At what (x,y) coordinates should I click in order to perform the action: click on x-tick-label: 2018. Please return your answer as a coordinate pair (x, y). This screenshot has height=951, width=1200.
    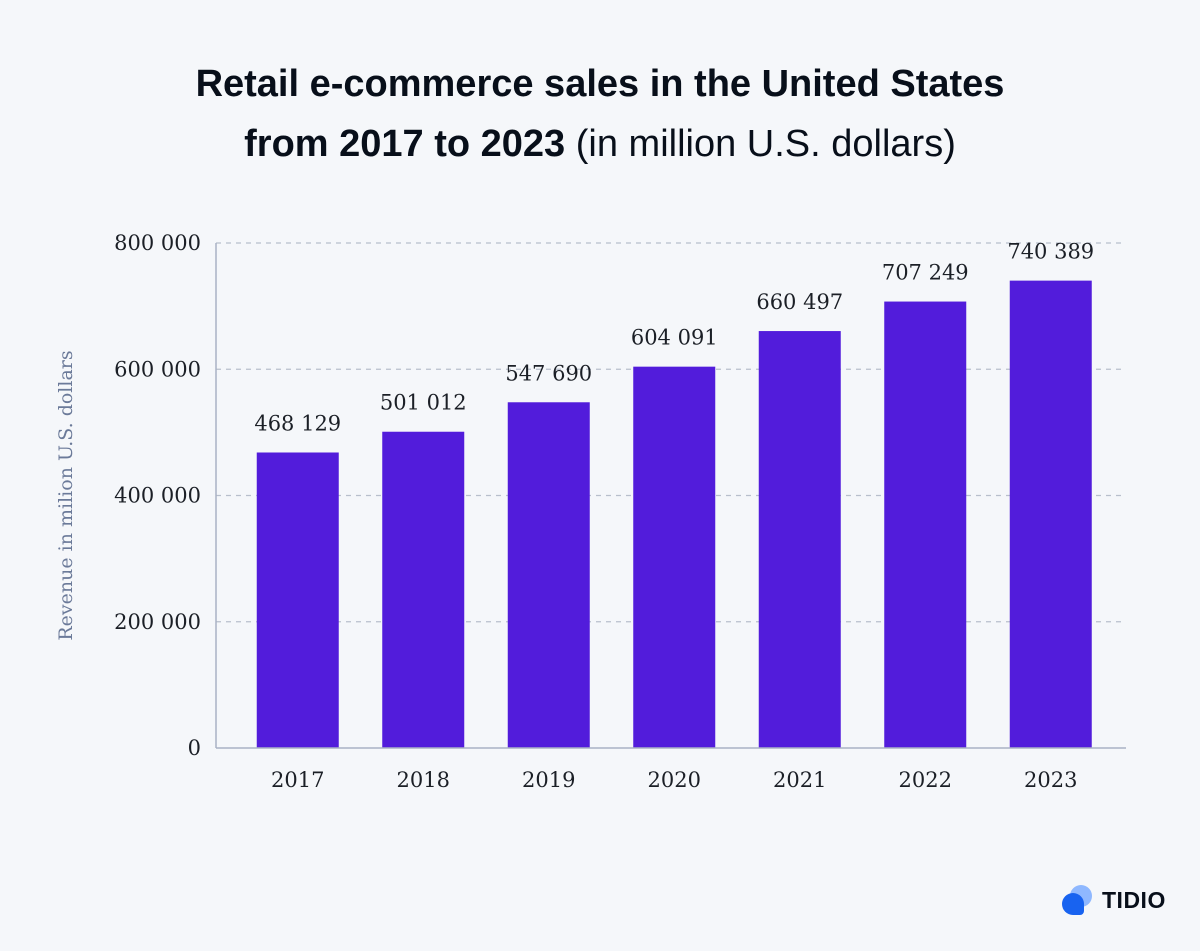
    Looking at the image, I should click on (423, 780).